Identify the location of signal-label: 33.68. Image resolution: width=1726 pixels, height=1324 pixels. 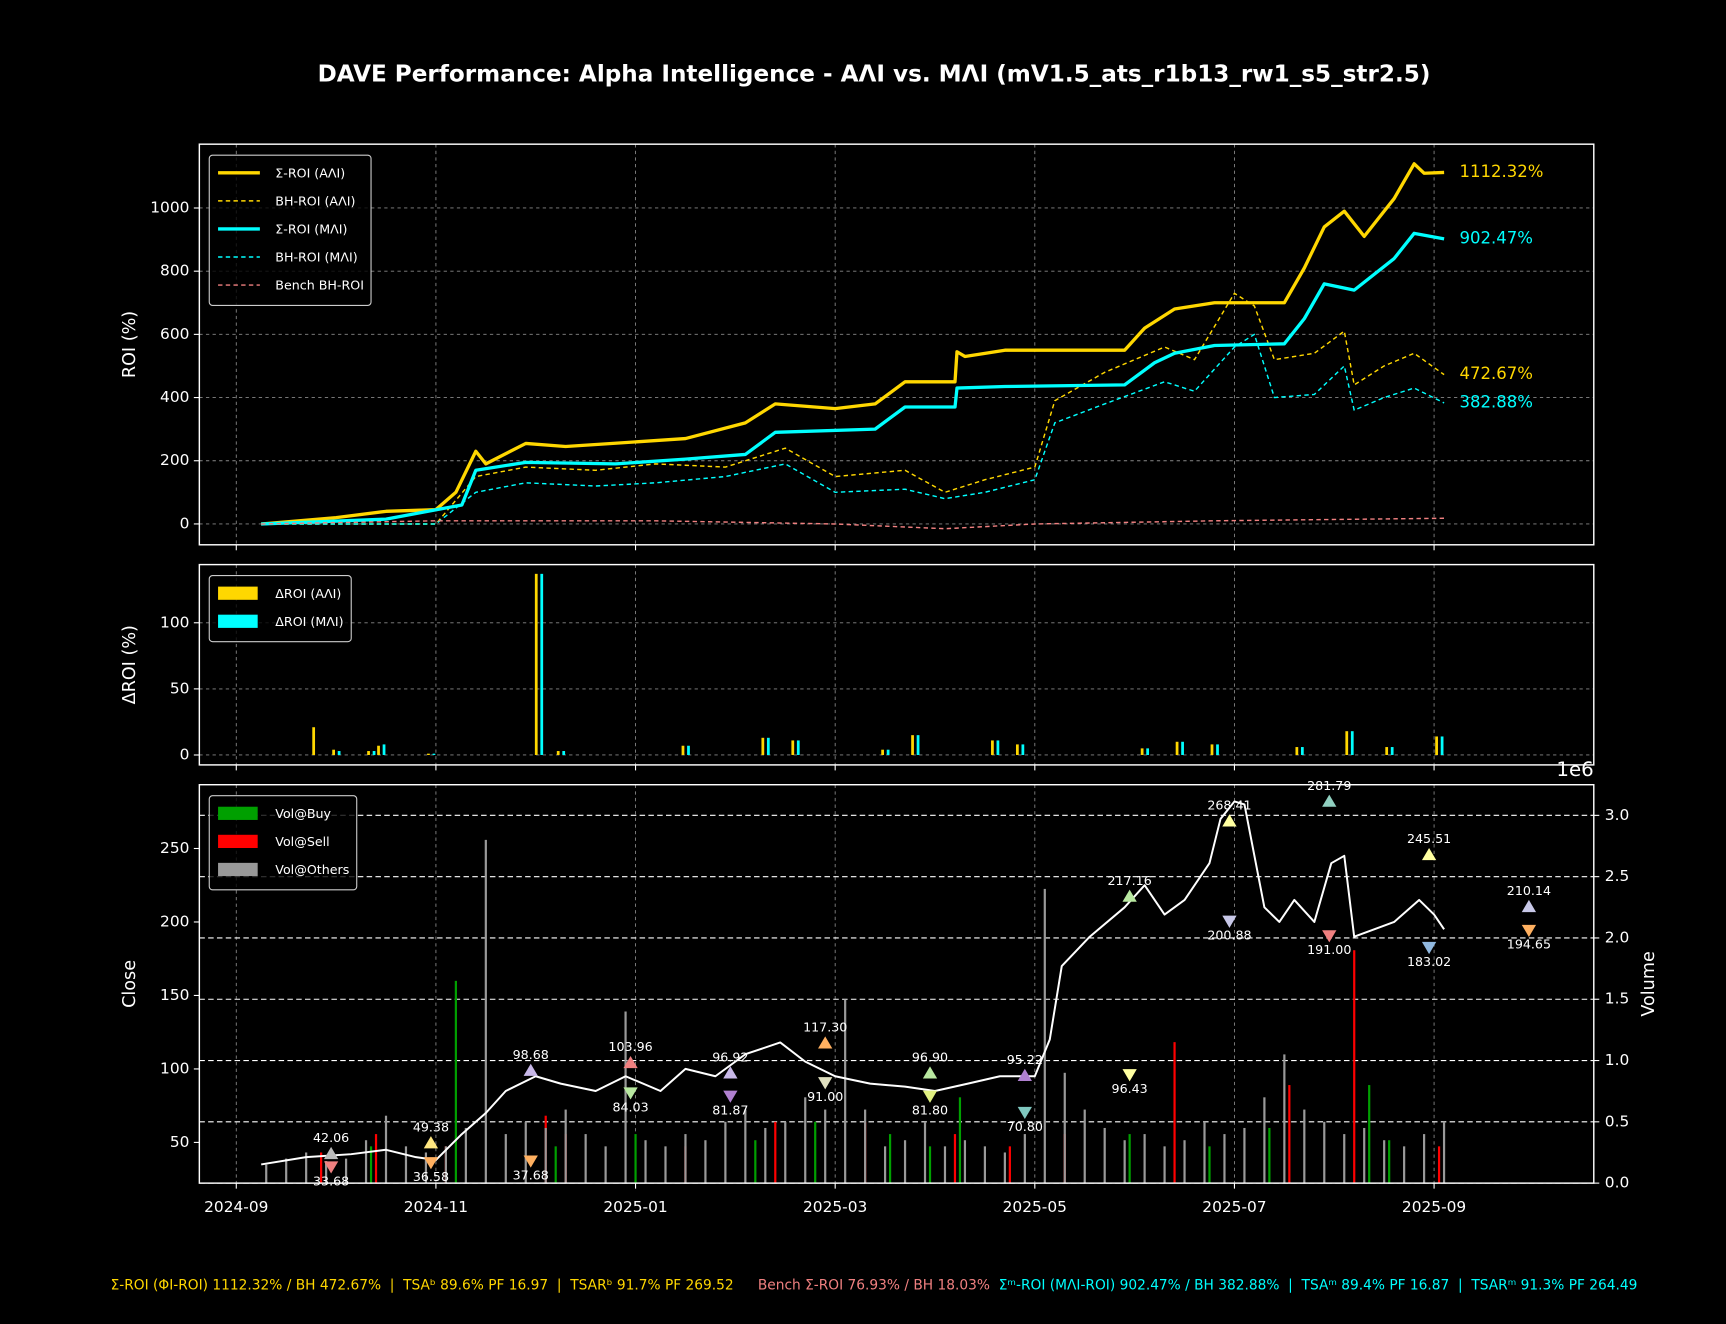
(331, 1180).